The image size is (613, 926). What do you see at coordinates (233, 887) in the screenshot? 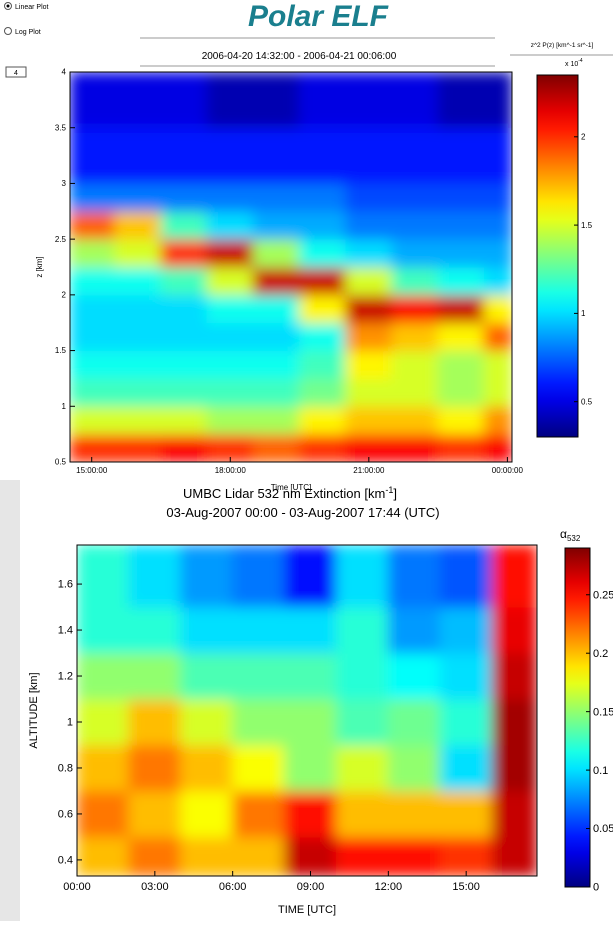
I see `x-tick-label: 06:00` at bounding box center [233, 887].